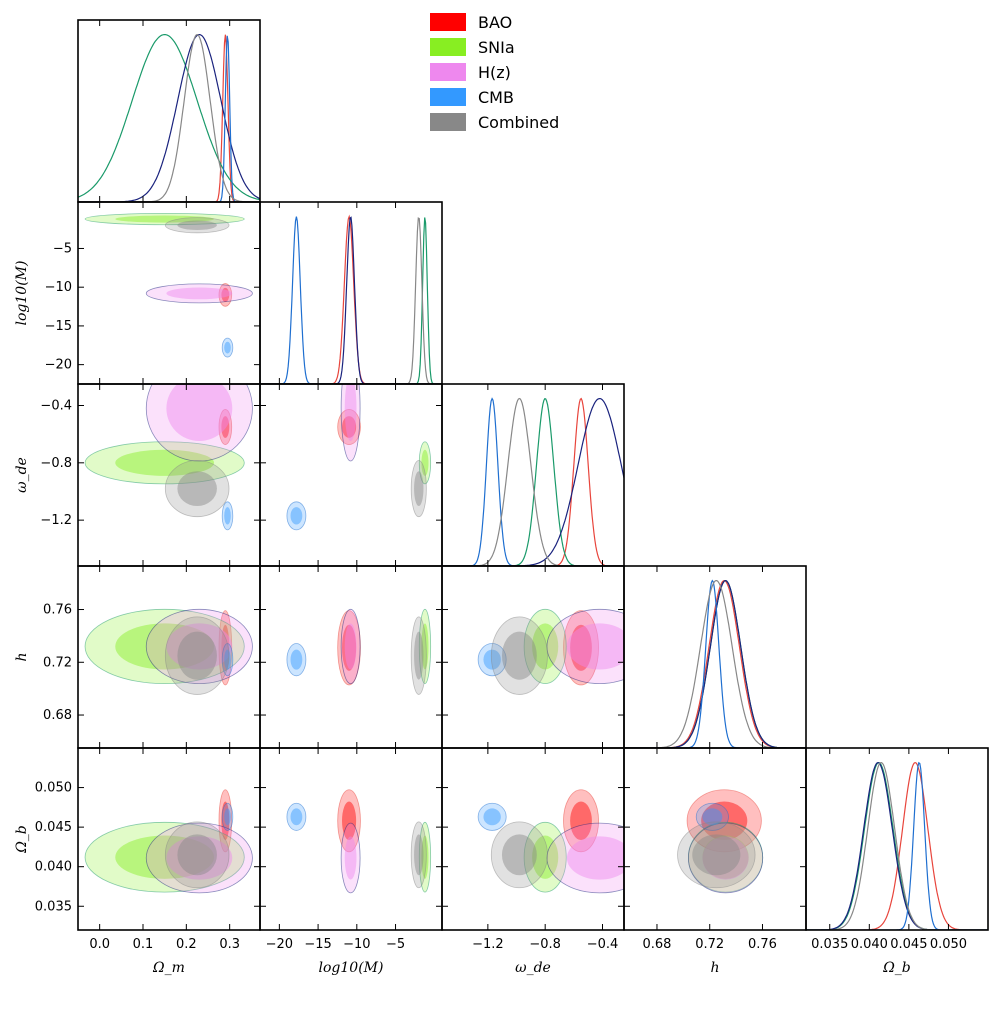 The width and height of the screenshot is (997, 1010). I want to click on x-tick-label: 0.68, so click(656, 944).